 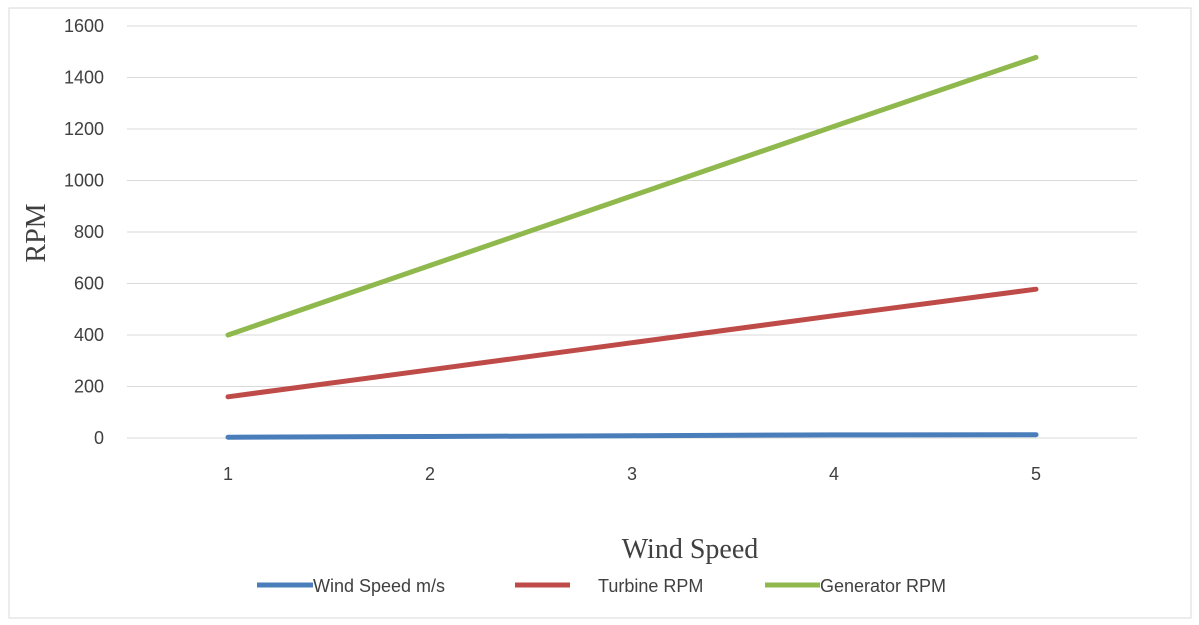 What do you see at coordinates (84, 78) in the screenshot?
I see `y-tick-label: 1400` at bounding box center [84, 78].